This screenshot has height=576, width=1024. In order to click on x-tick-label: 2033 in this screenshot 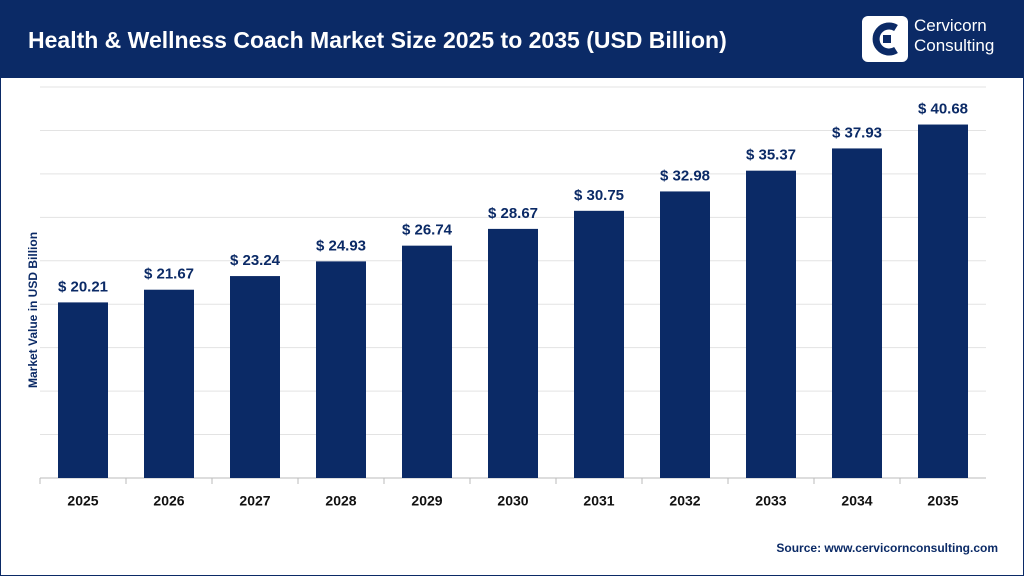, I will do `click(770, 501)`.